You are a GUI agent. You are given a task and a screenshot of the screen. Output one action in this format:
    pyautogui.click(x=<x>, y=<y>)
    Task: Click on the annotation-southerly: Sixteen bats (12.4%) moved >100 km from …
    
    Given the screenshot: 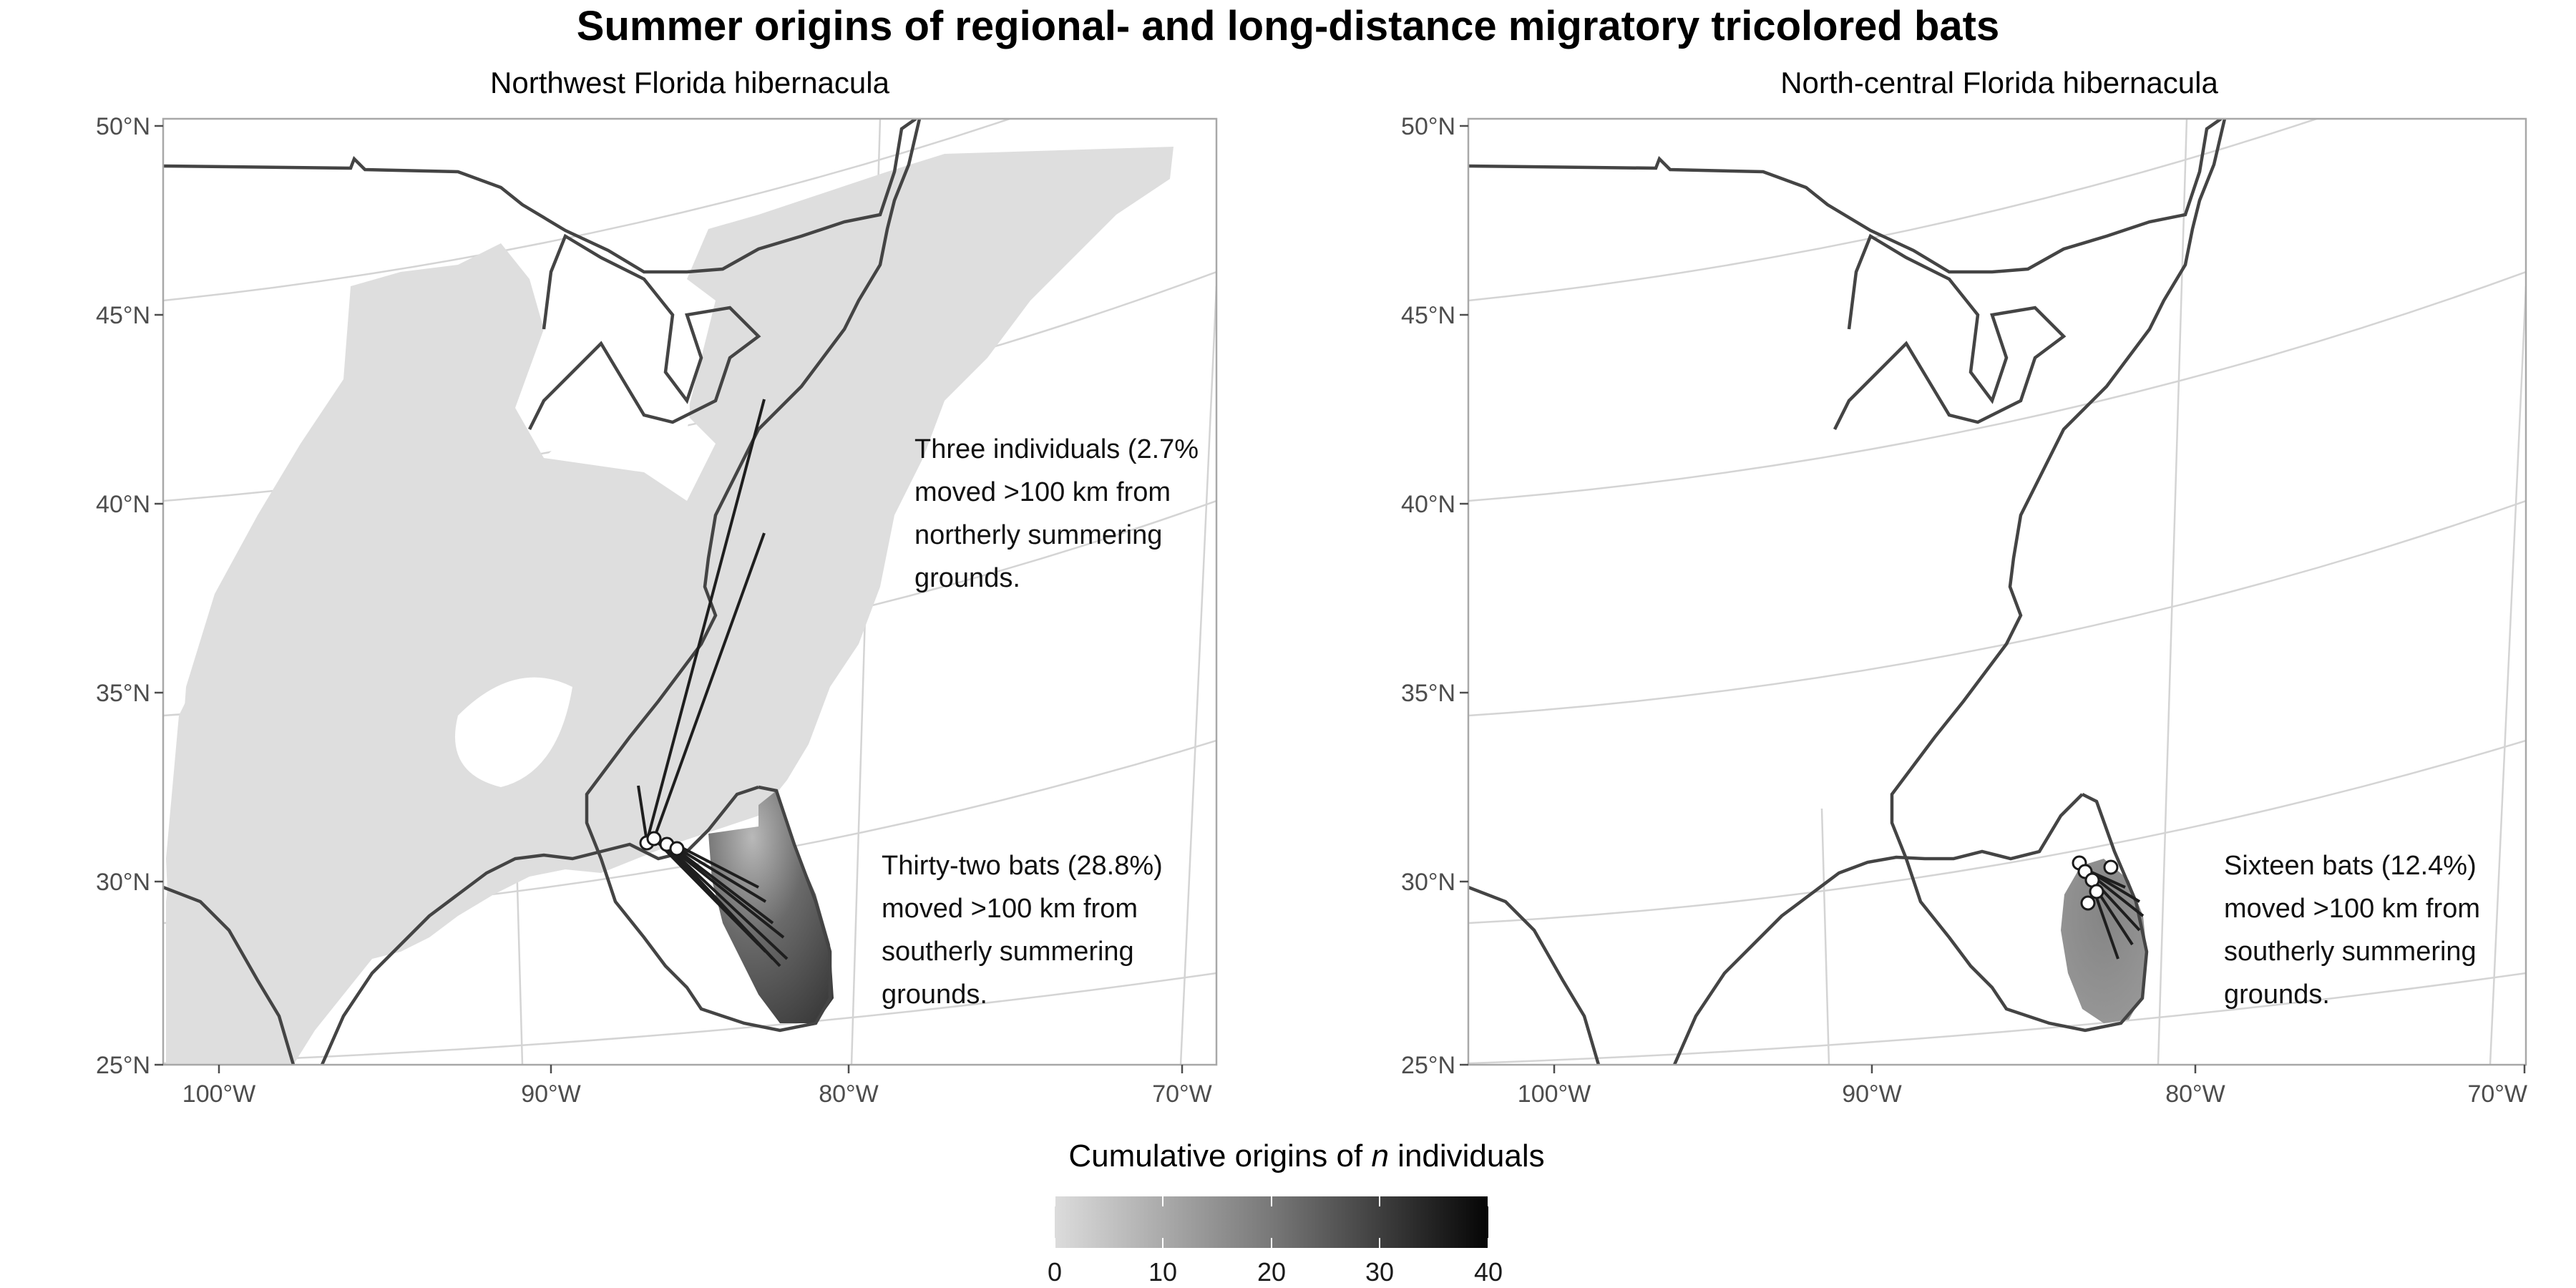 What is the action you would take?
    pyautogui.click(x=2352, y=930)
    